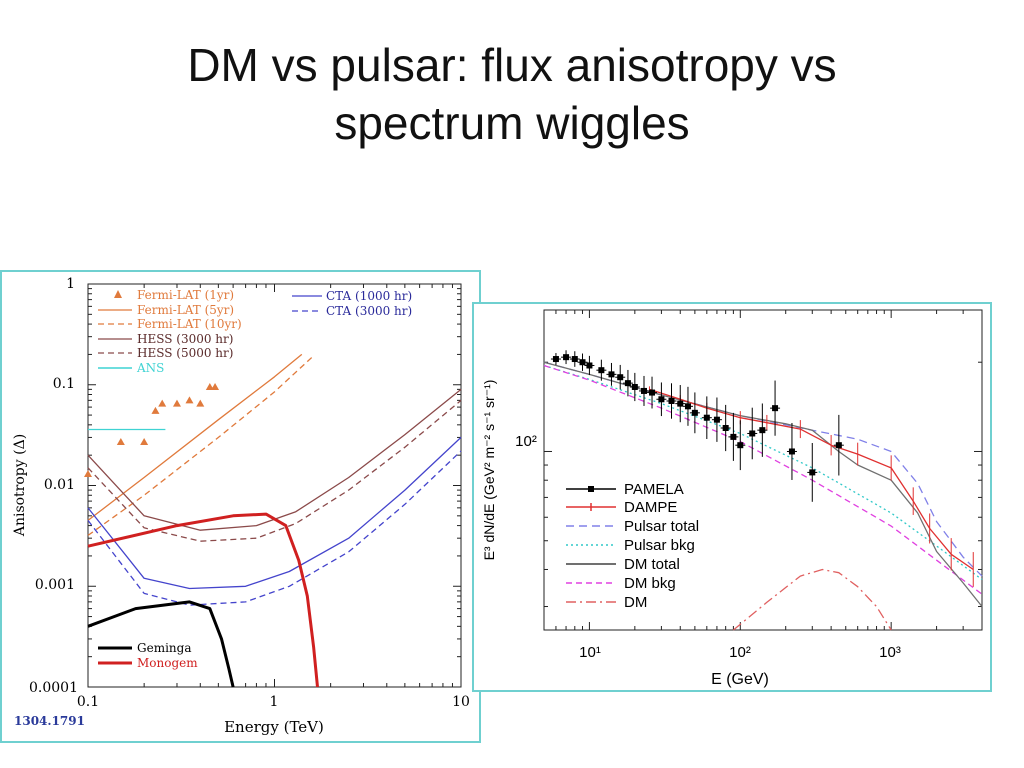  Describe the element at coordinates (189, 324) in the screenshot. I see `legend-label: Fermi-LAT (10yr)` at that location.